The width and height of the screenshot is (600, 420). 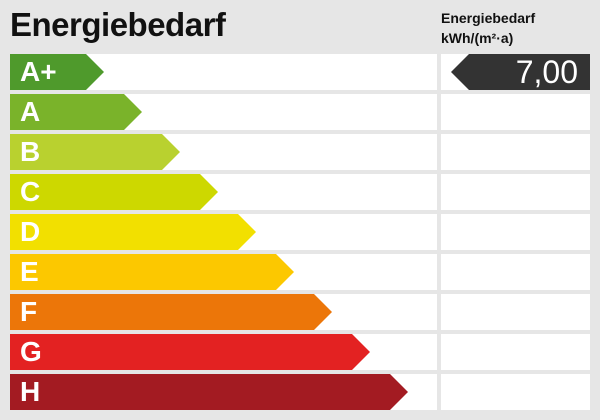 I want to click on class-label: G, so click(x=31, y=351).